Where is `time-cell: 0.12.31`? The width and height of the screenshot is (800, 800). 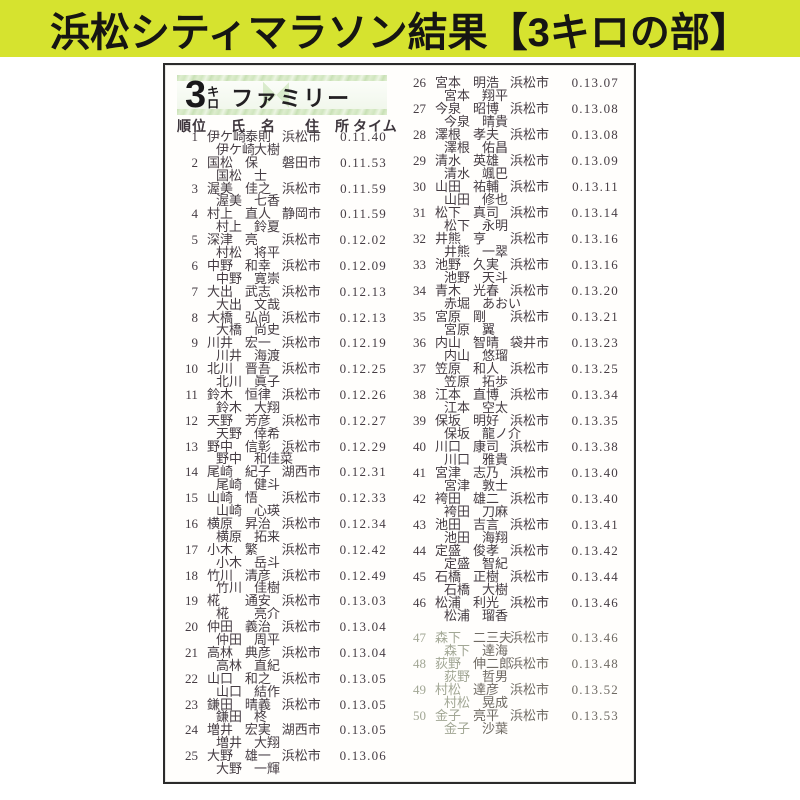
time-cell: 0.12.31 is located at coordinates (363, 472).